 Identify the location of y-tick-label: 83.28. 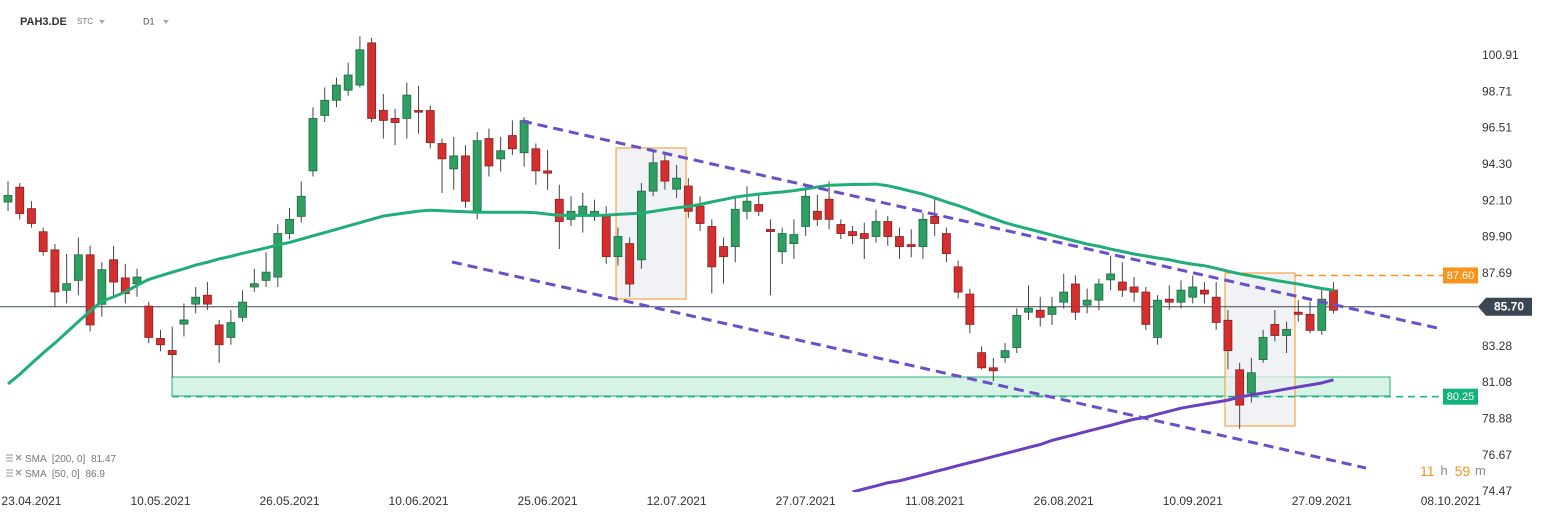
(1497, 346).